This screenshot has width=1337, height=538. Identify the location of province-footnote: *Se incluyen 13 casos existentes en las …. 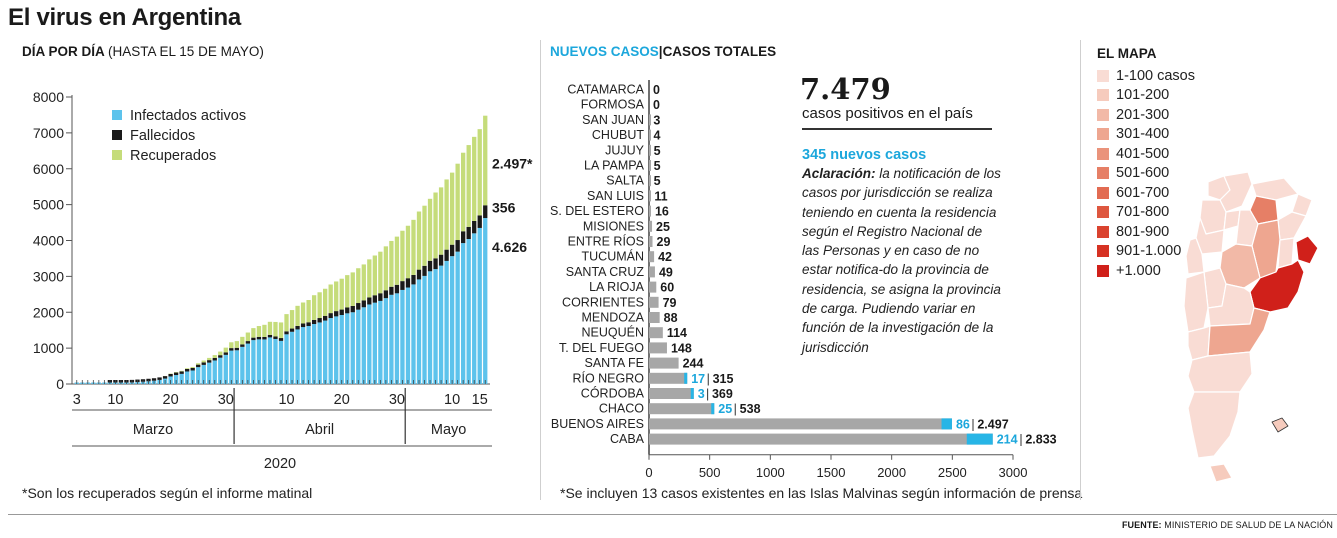
(821, 493).